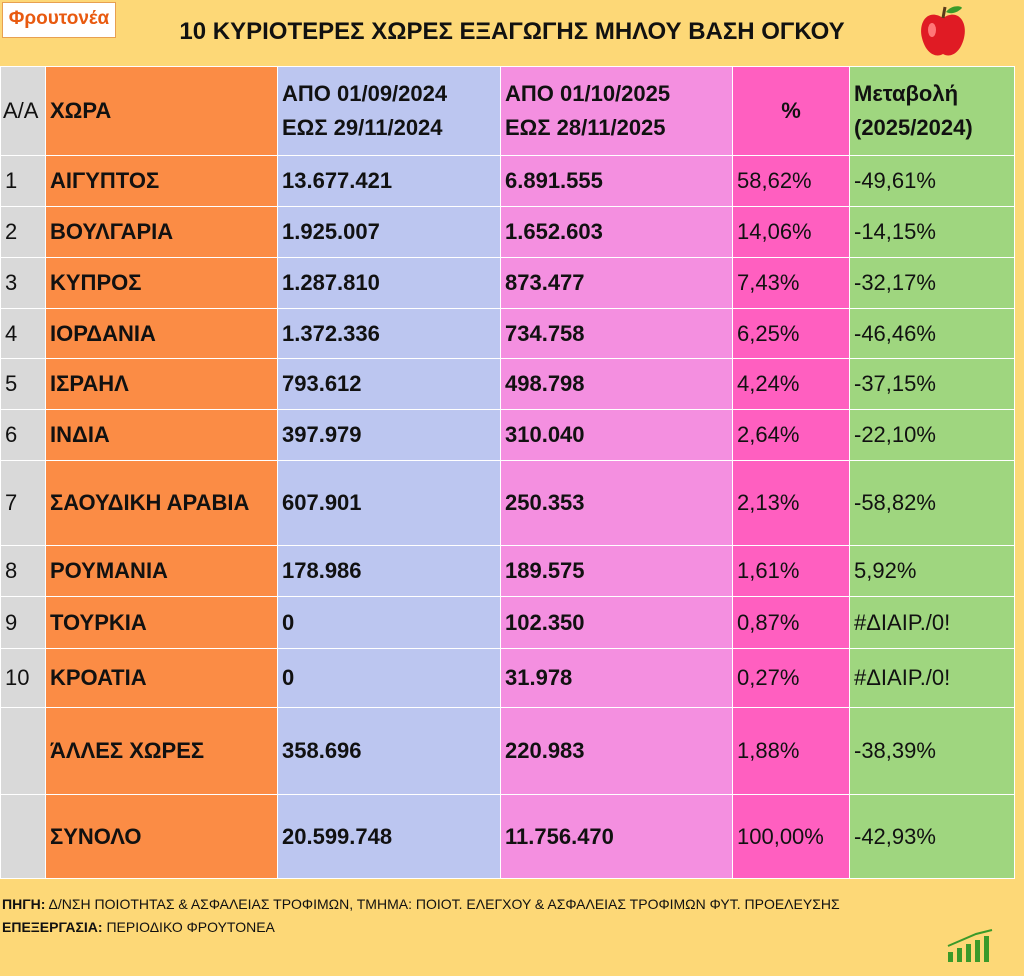 This screenshot has height=976, width=1024. I want to click on country: ΒΟΥΛΓΑΡΙΑ, so click(161, 232).